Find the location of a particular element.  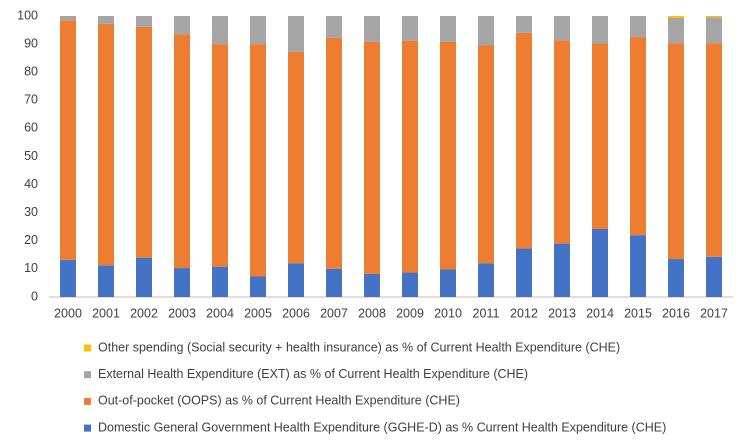

x-tick-label: 2002 is located at coordinates (144, 313).